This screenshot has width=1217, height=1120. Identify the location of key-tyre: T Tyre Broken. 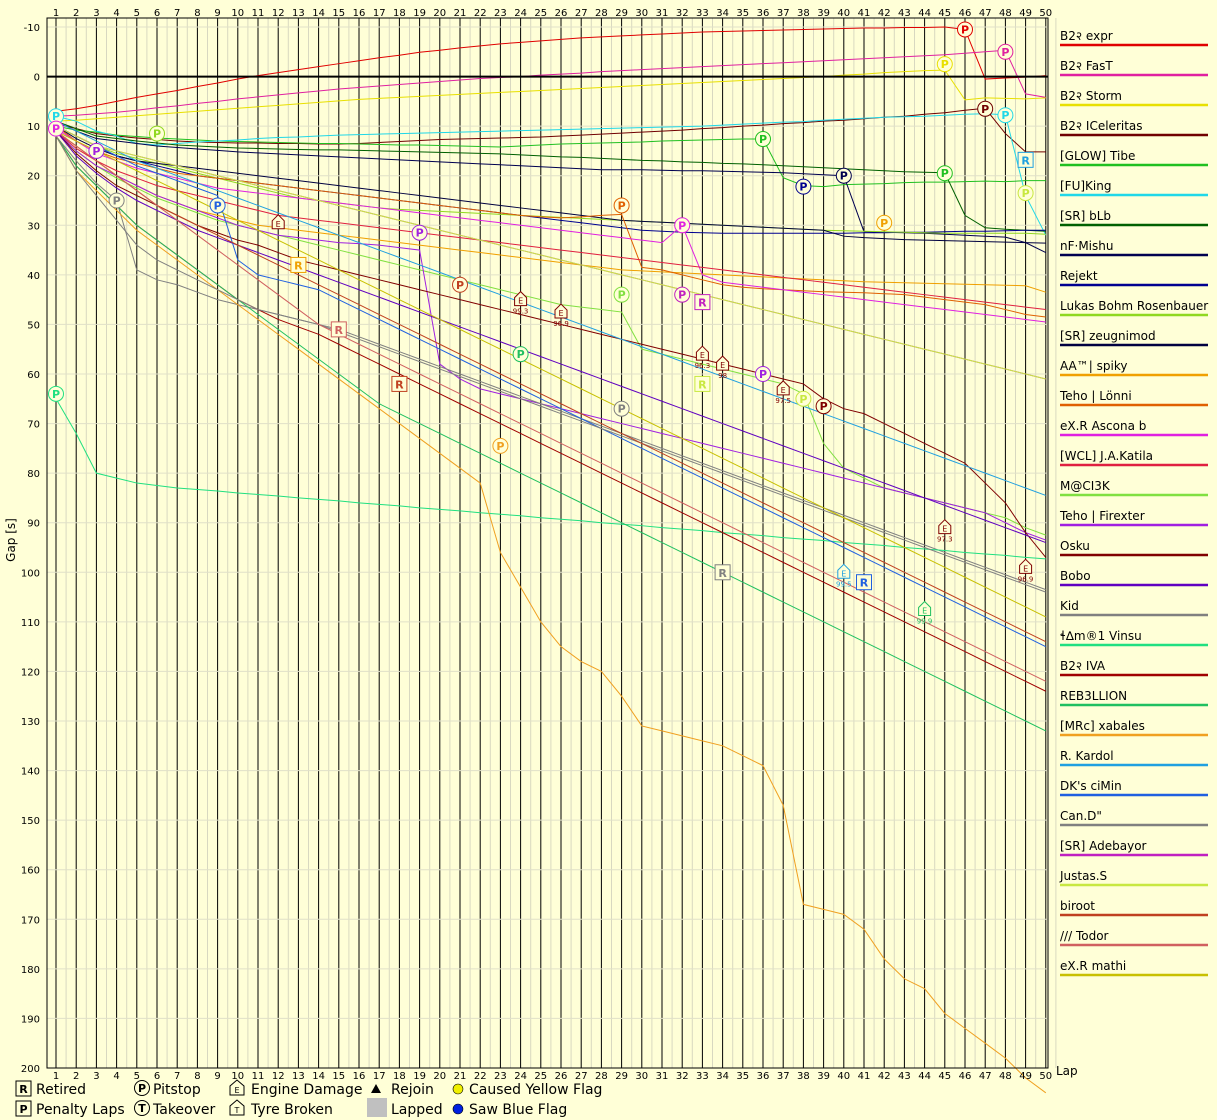
(281, 1108).